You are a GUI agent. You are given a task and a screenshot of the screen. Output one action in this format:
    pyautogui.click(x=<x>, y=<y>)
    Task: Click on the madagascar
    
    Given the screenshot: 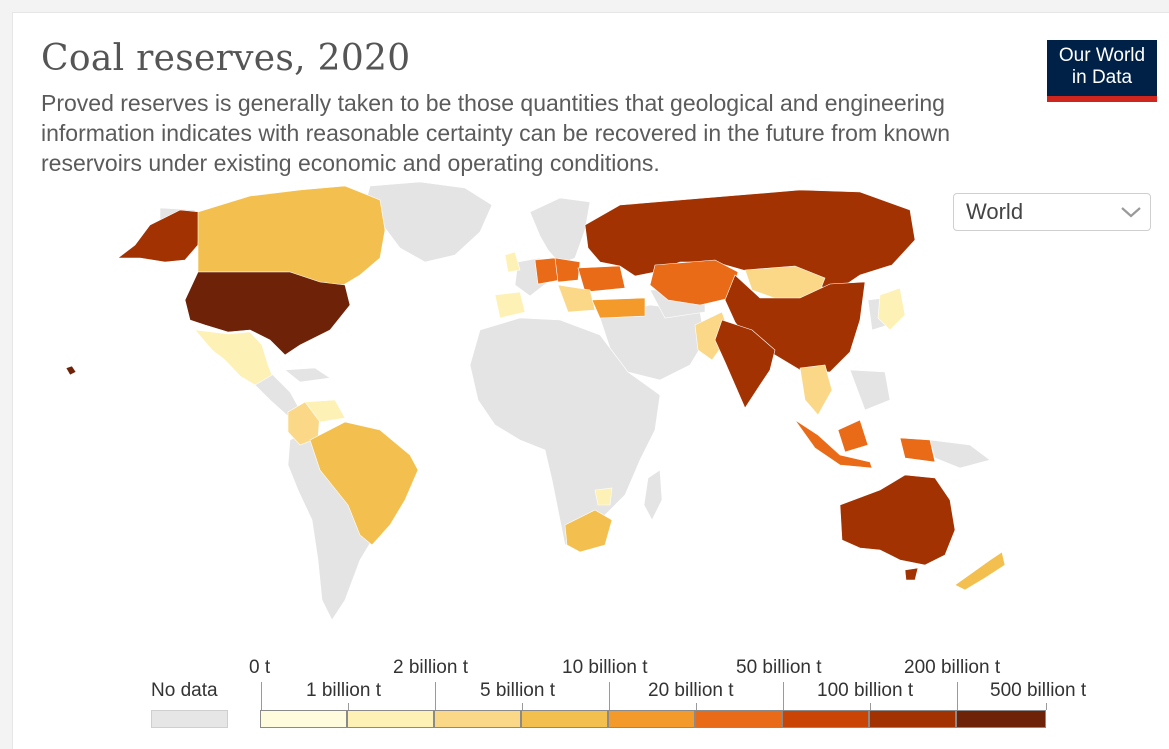 What is the action you would take?
    pyautogui.click(x=653, y=495)
    